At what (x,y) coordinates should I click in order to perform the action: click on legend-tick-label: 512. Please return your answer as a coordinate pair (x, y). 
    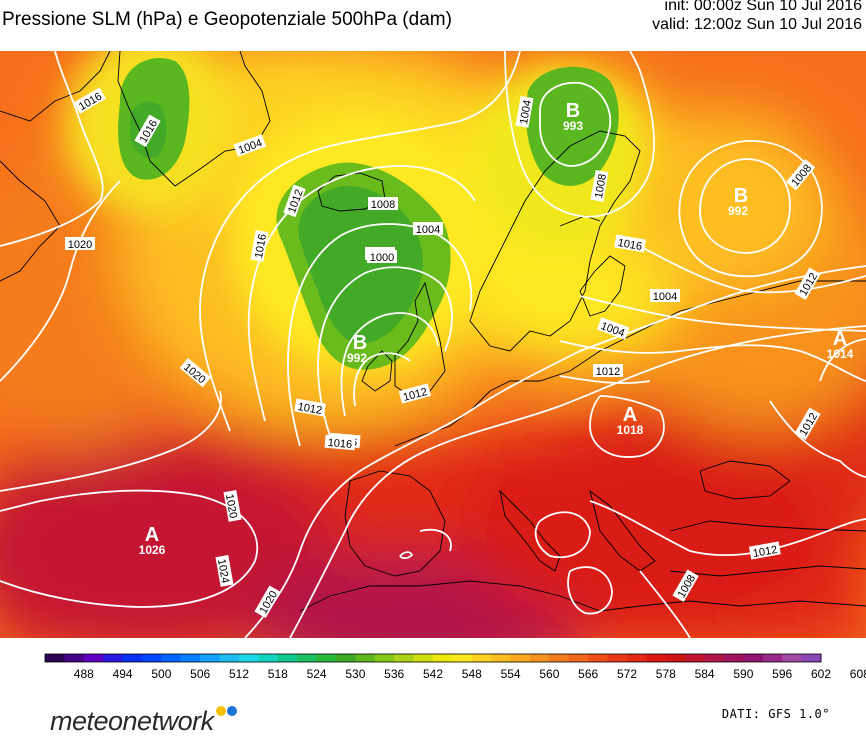
    Looking at the image, I should click on (239, 674).